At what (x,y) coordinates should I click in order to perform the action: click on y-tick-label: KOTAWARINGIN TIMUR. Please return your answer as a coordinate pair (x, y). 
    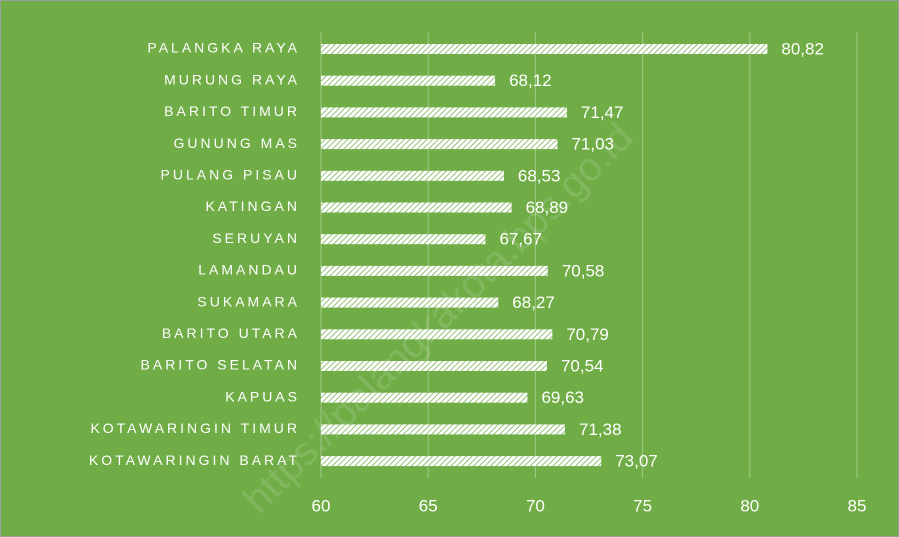
    Looking at the image, I should click on (195, 428).